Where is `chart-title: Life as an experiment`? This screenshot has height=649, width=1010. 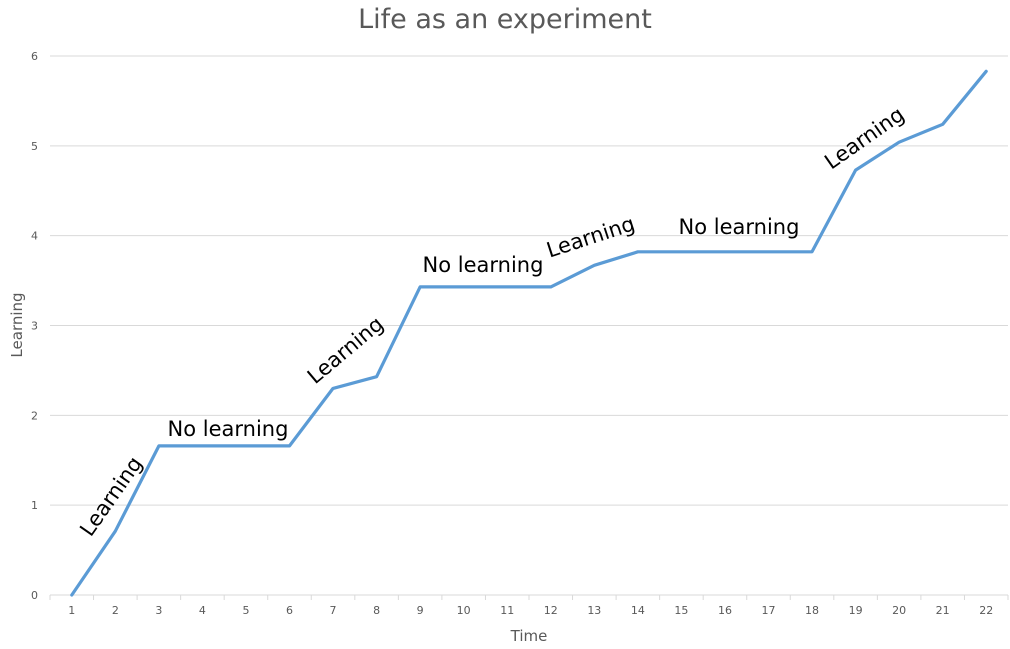 chart-title: Life as an experiment is located at coordinates (505, 19).